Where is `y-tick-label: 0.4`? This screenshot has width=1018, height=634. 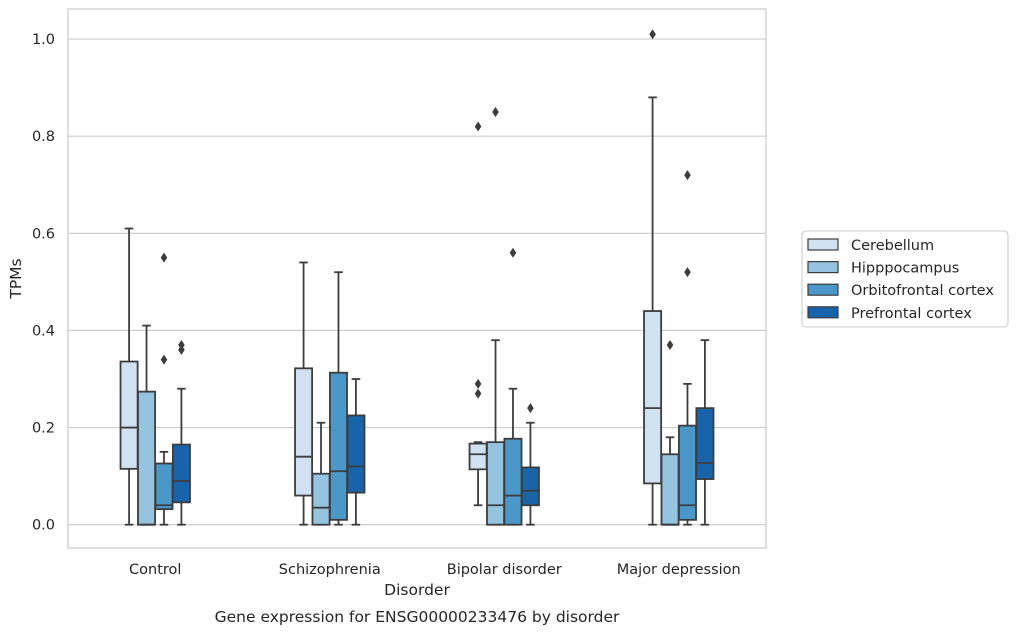 y-tick-label: 0.4 is located at coordinates (43, 331).